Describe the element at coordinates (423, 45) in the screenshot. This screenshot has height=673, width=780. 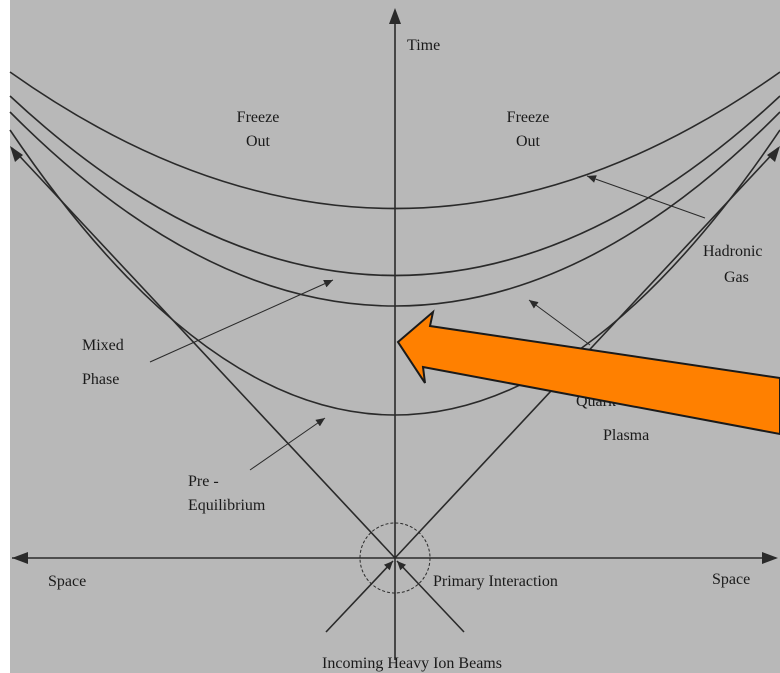
I see `time-axis-label: Time` at that location.